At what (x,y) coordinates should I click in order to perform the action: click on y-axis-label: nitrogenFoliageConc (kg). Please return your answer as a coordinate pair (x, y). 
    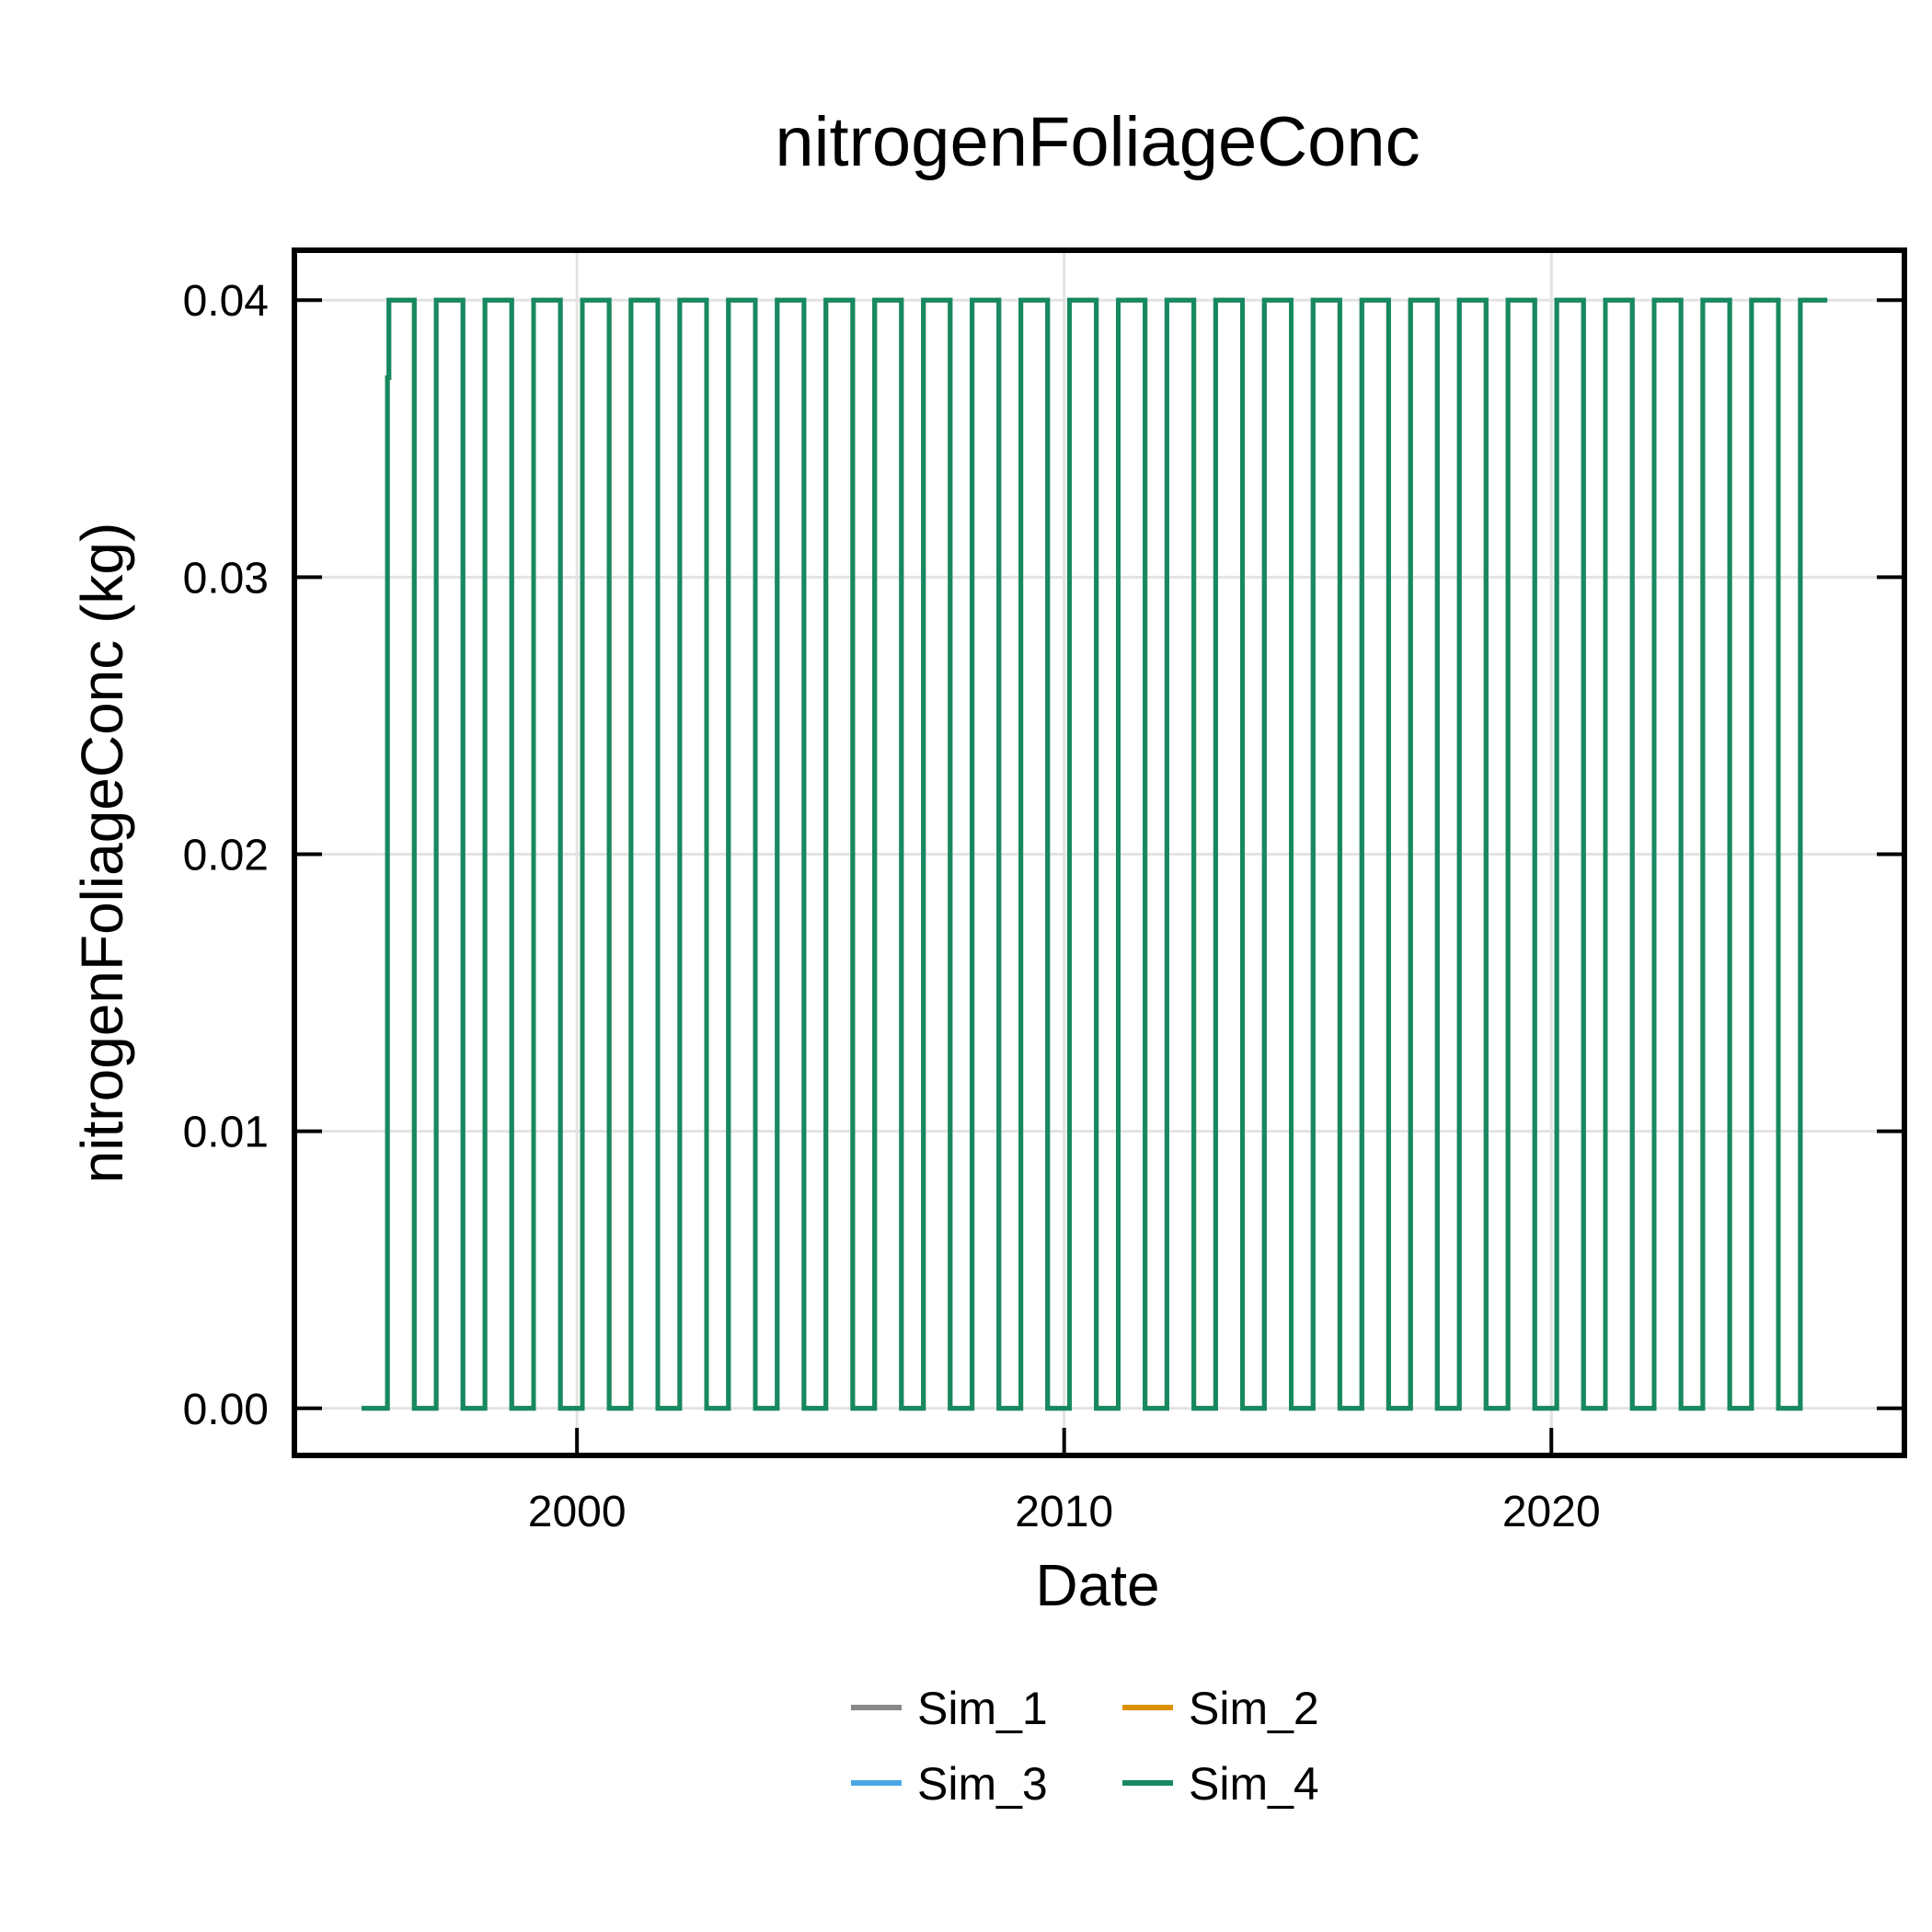
    Looking at the image, I should click on (102, 853).